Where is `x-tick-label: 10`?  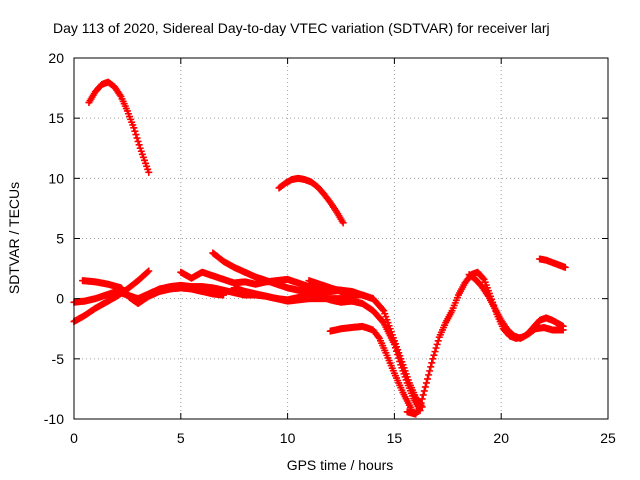 x-tick-label: 10 is located at coordinates (288, 438).